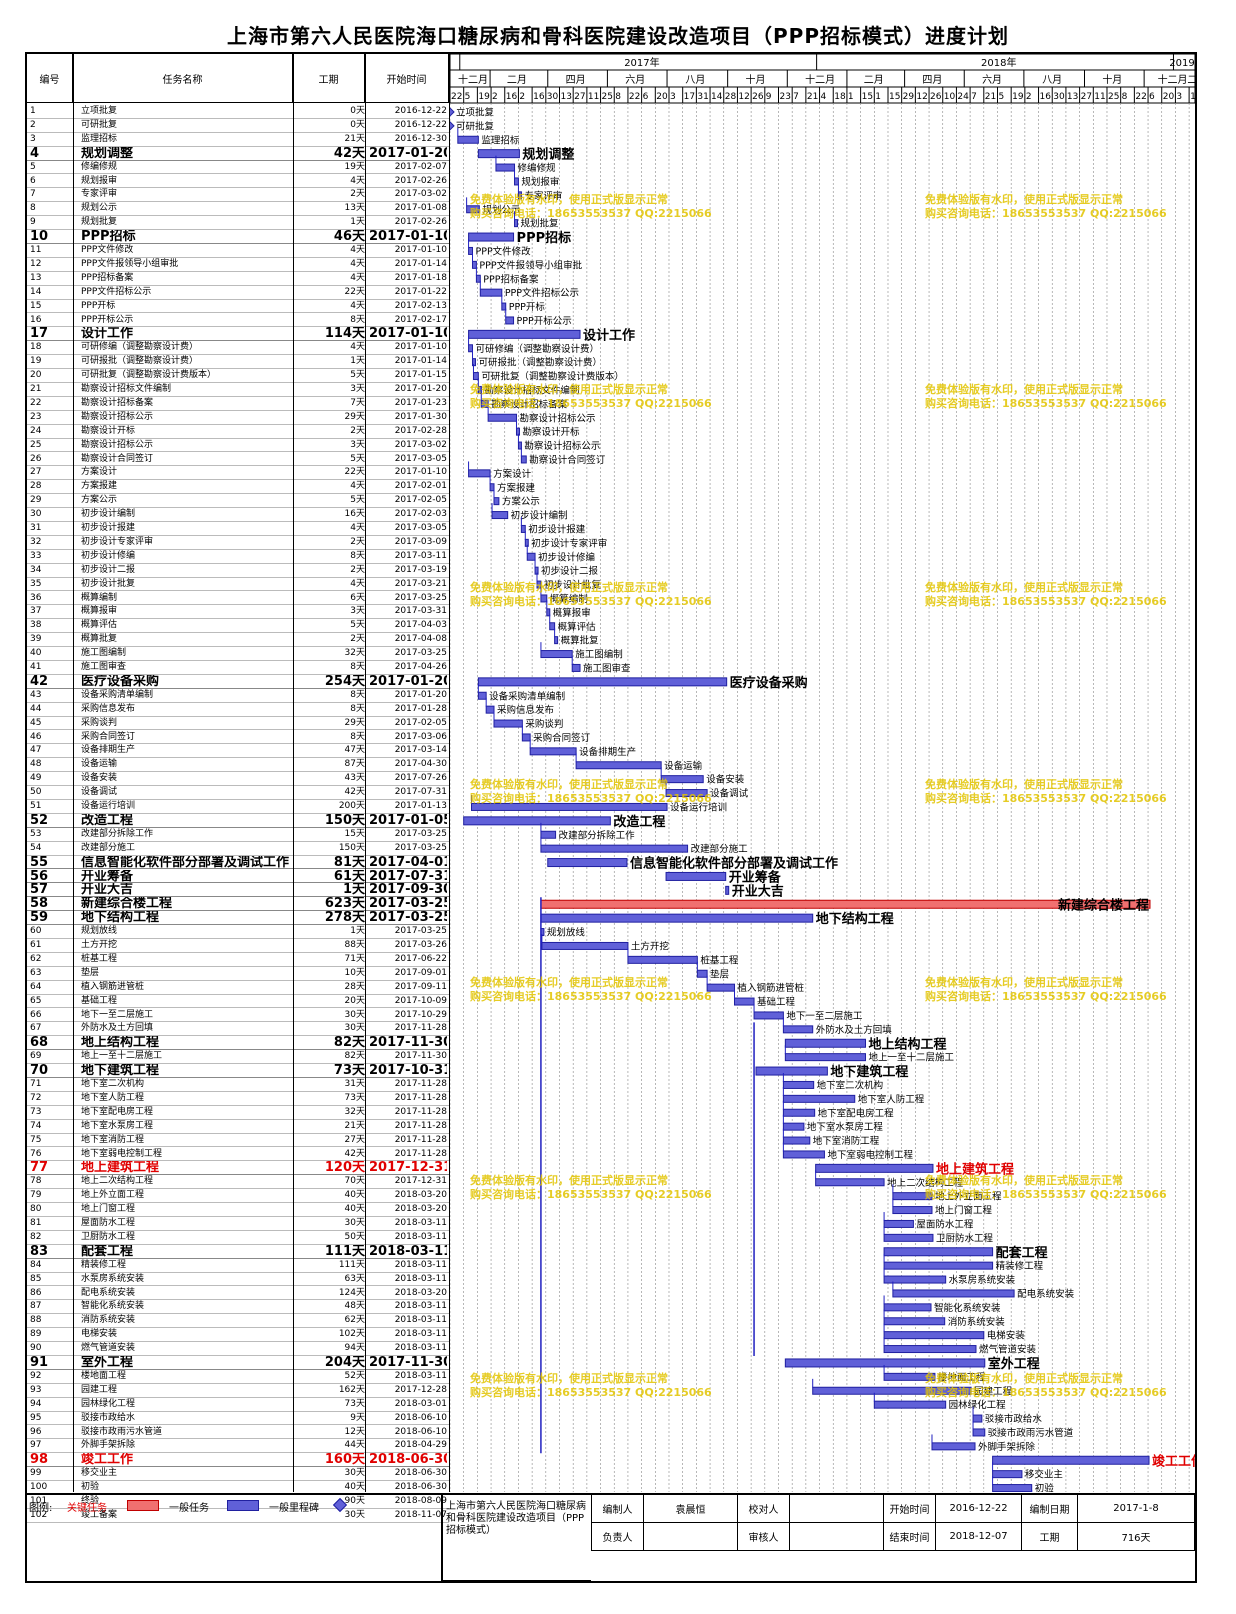 This screenshot has height=1614, width=1236. Describe the element at coordinates (104, 667) in the screenshot. I see `task-name: 施工图审查` at that location.